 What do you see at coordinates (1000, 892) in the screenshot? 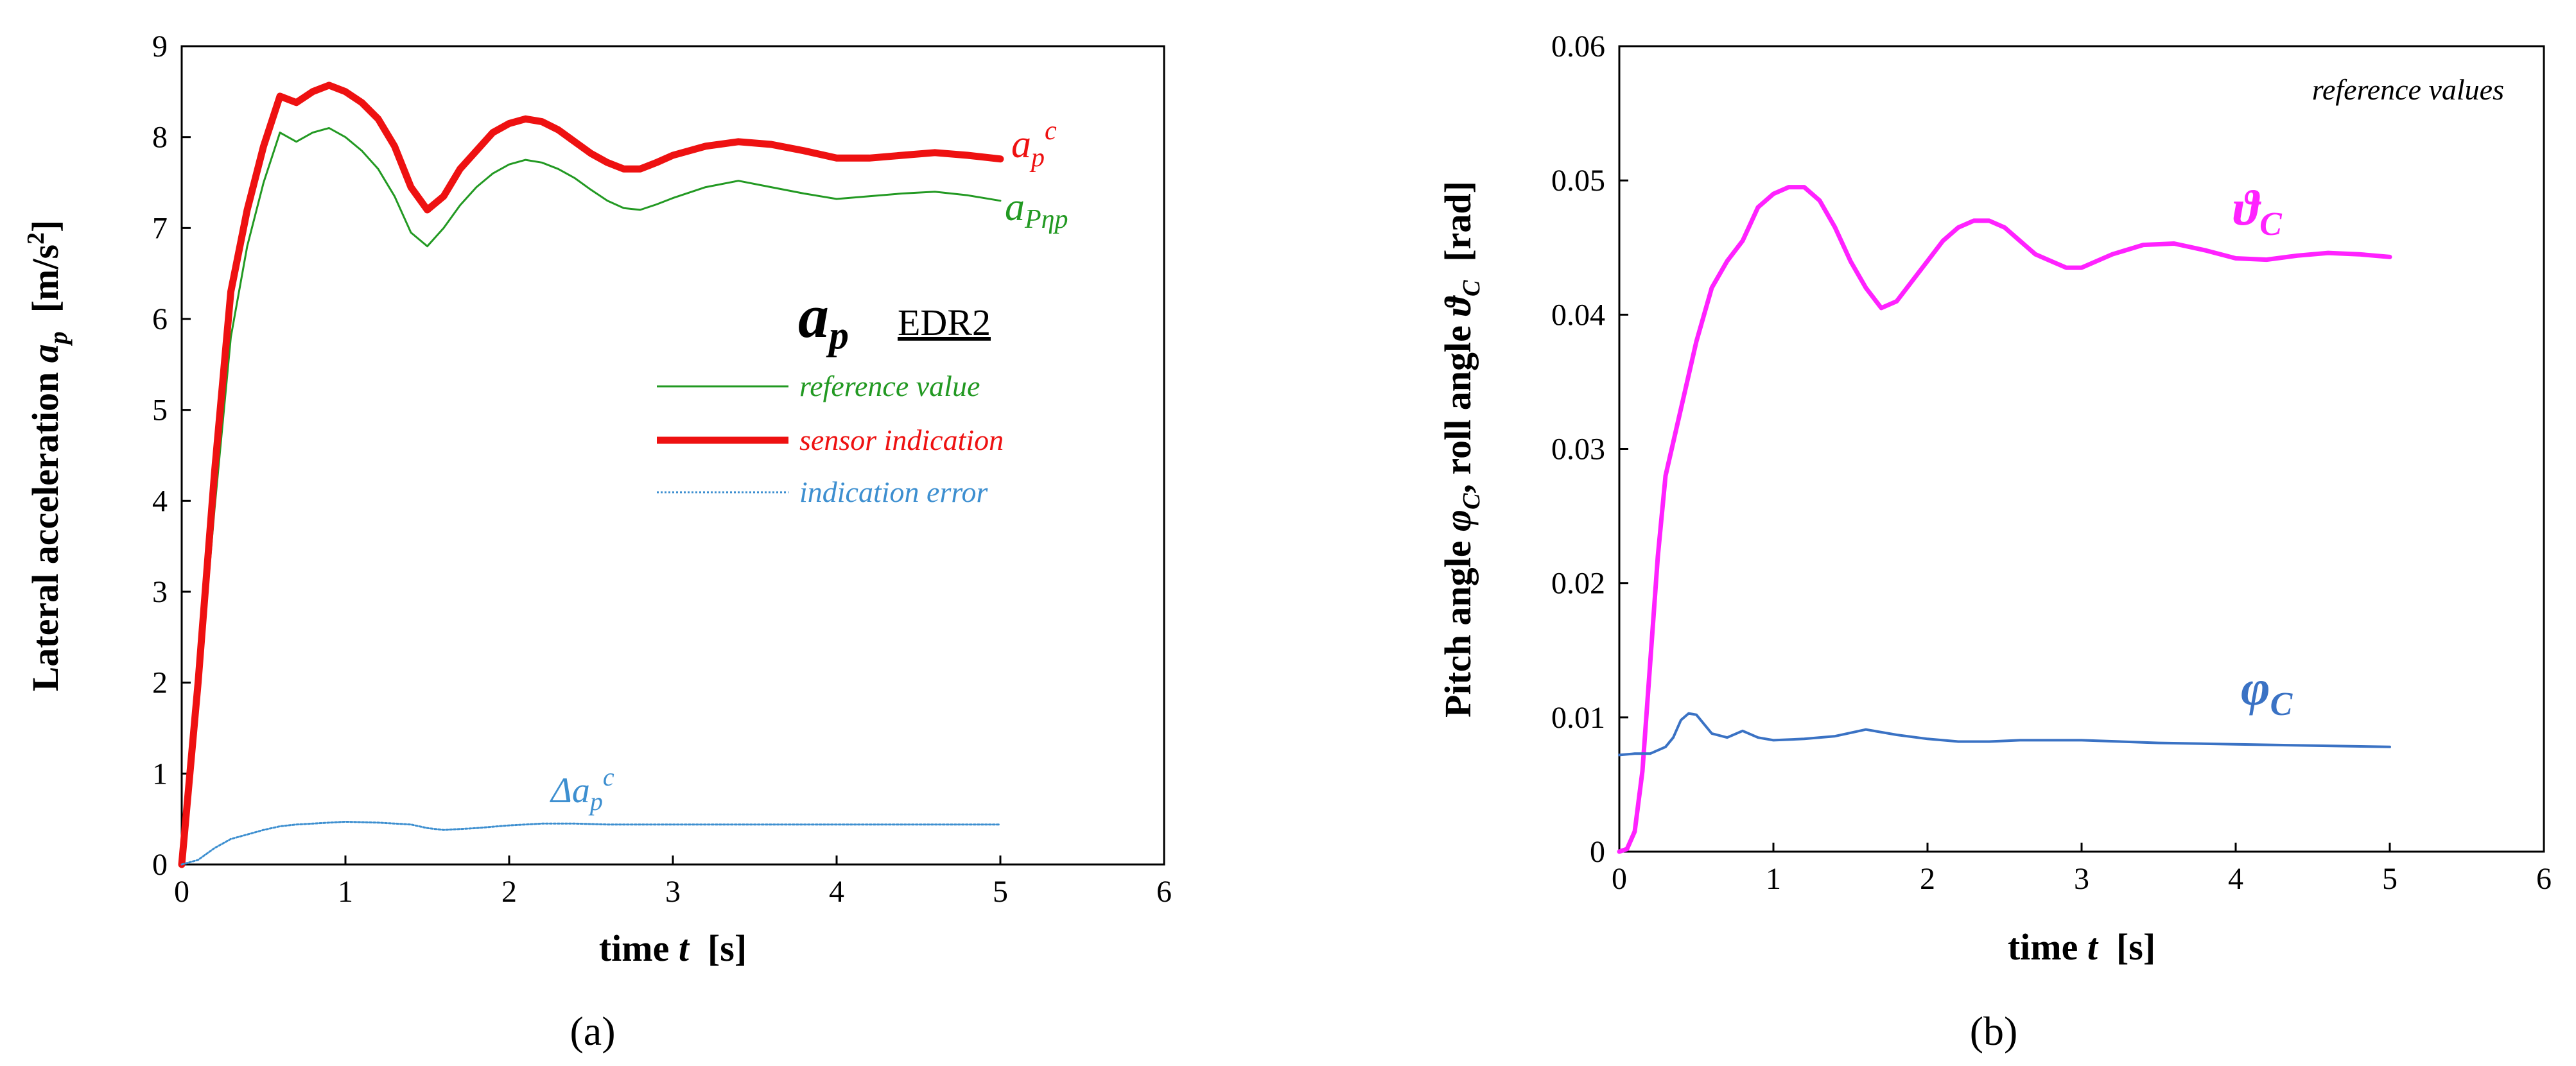
I see `chart-a-x-tick-label: 5` at bounding box center [1000, 892].